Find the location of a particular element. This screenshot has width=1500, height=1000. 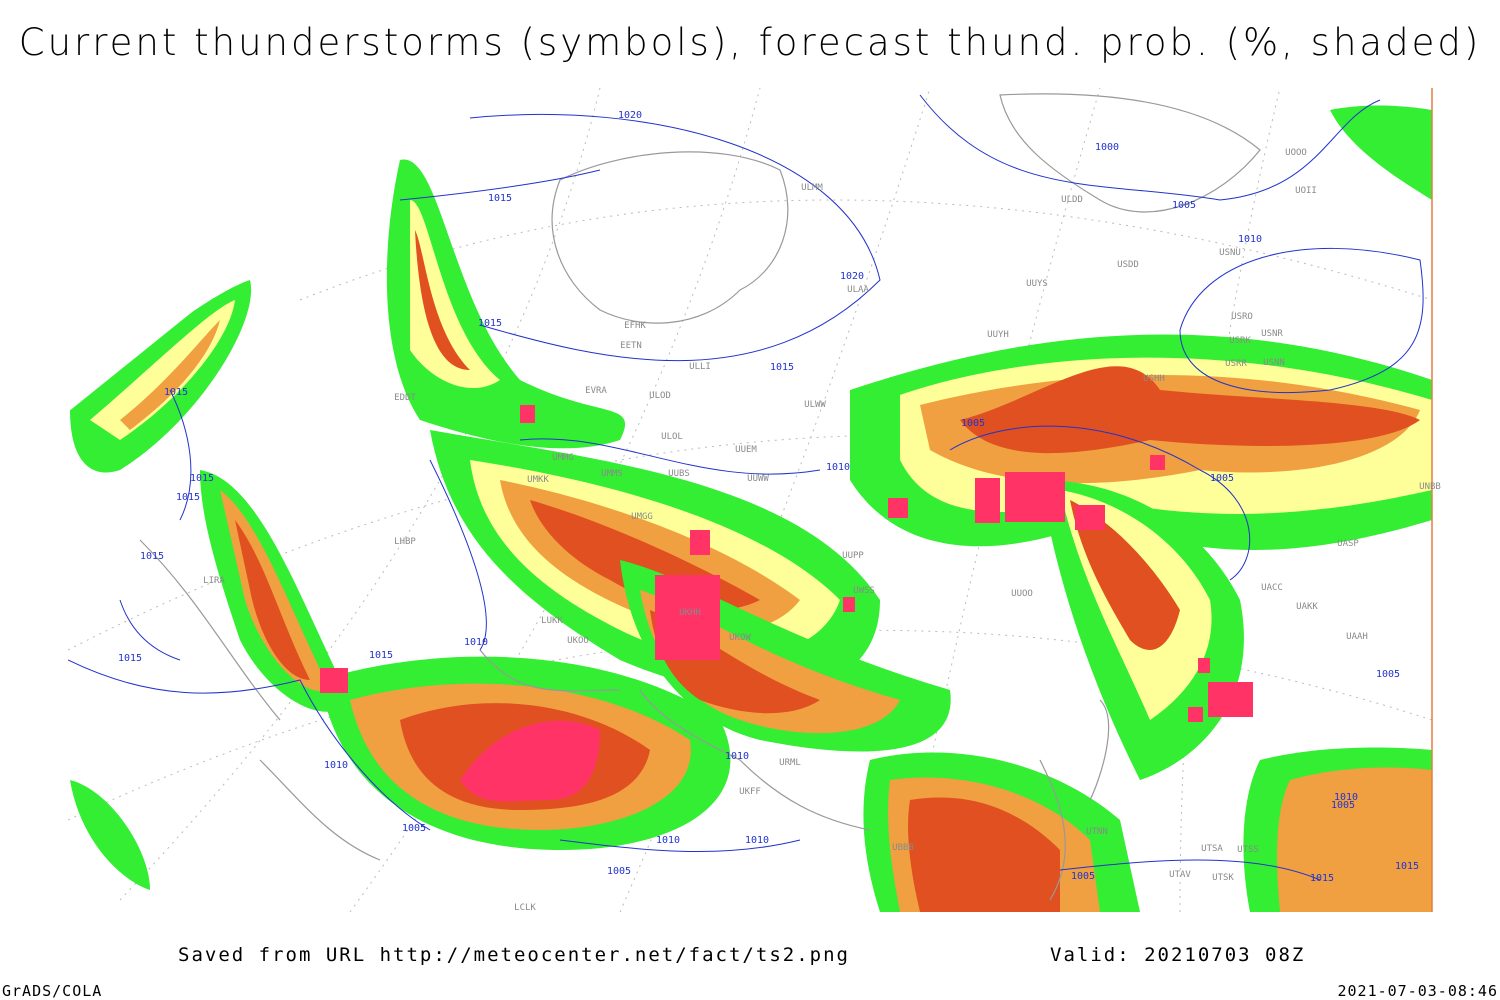

station-code: EFHK is located at coordinates (635, 326).